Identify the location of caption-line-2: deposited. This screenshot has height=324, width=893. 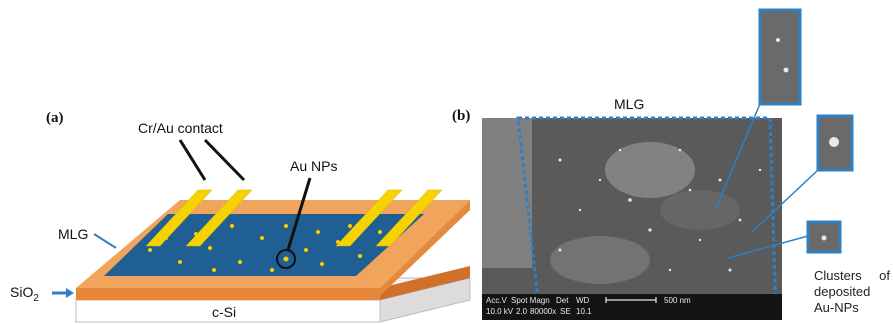
(842, 291).